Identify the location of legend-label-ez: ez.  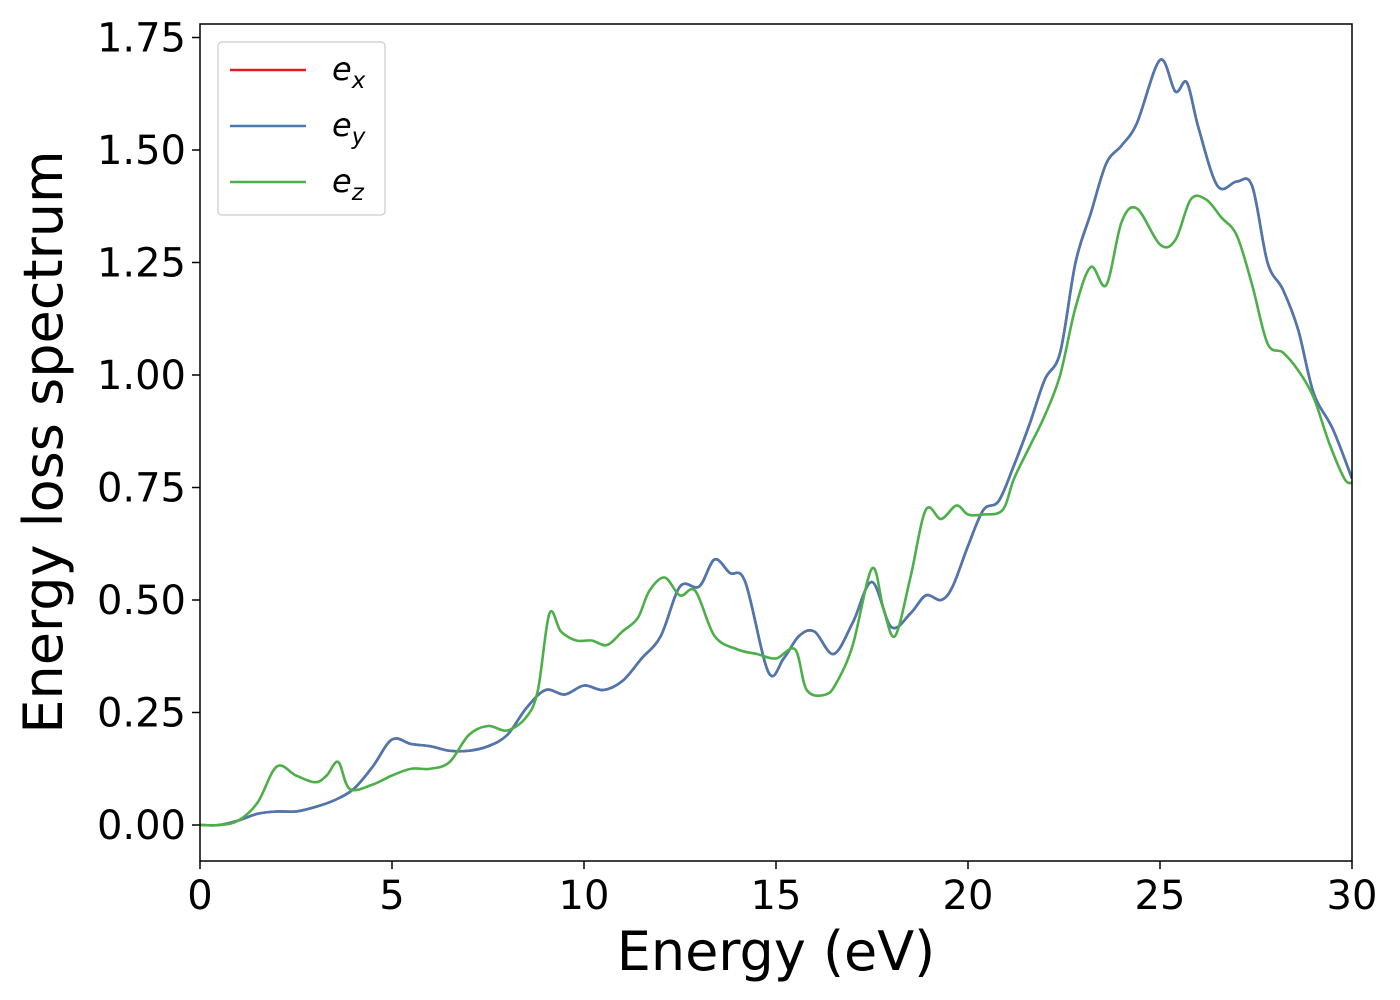
(348, 184).